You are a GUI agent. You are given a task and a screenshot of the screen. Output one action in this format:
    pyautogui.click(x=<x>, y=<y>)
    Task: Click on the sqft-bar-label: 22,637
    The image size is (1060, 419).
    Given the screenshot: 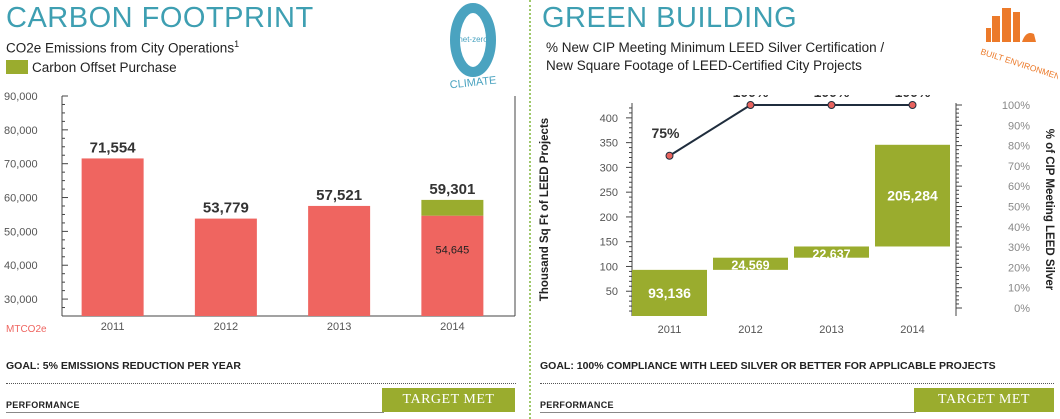 What is the action you would take?
    pyautogui.click(x=831, y=254)
    